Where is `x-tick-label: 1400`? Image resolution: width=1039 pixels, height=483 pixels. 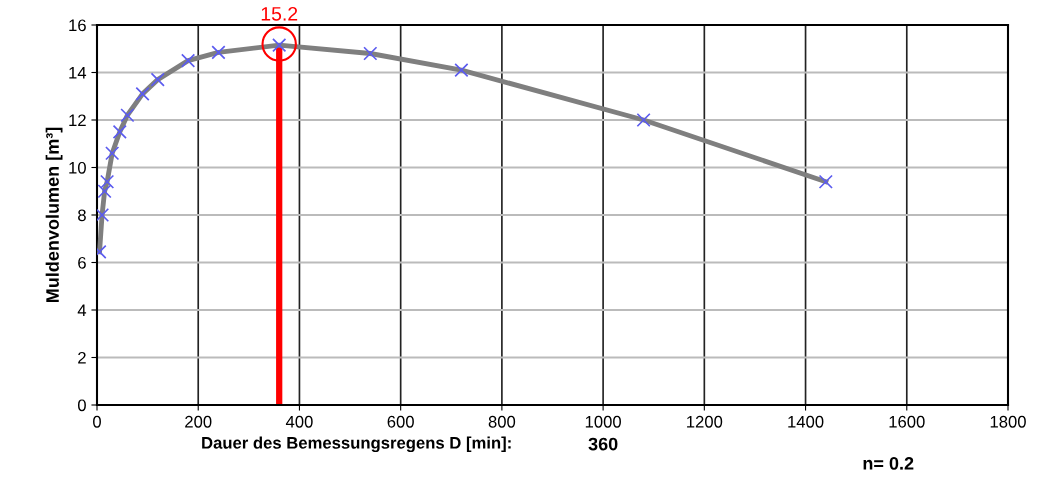 x-tick-label: 1400 is located at coordinates (806, 421).